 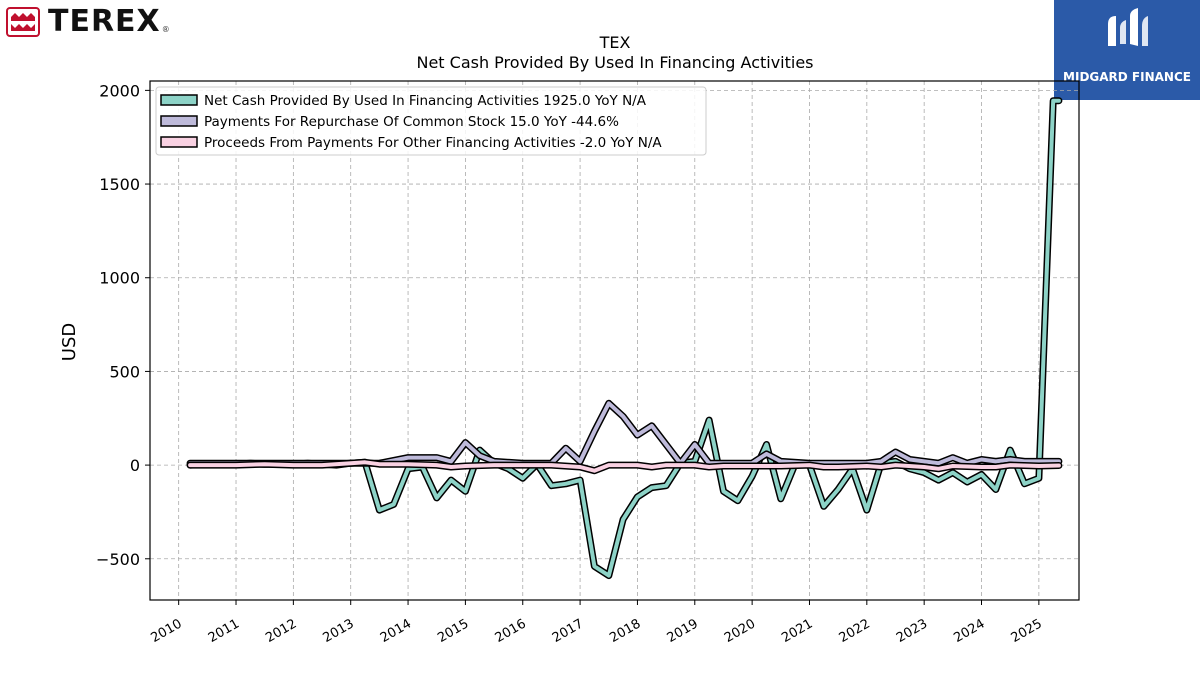 What do you see at coordinates (224, 631) in the screenshot?
I see `x-tick-label: 2011` at bounding box center [224, 631].